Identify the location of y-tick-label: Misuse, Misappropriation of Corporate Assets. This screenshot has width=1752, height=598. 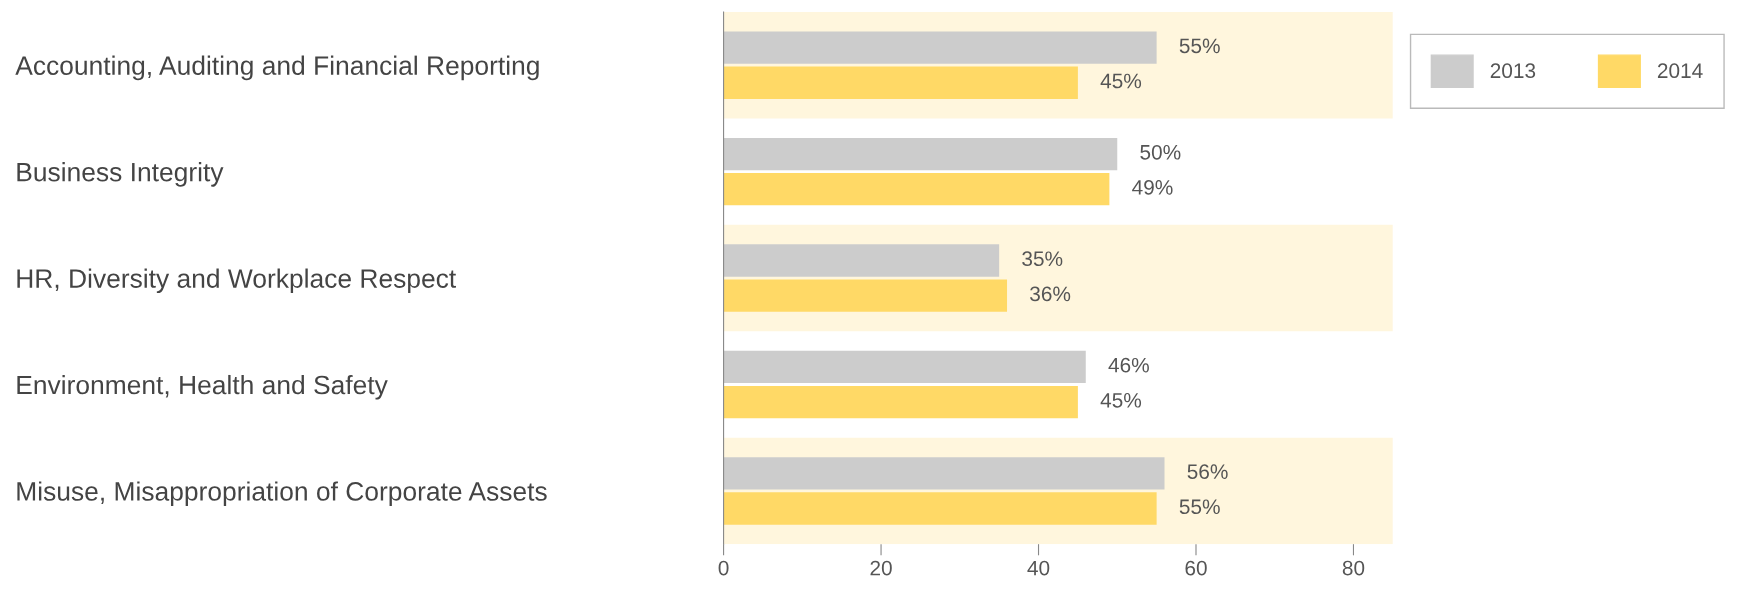
(282, 493).